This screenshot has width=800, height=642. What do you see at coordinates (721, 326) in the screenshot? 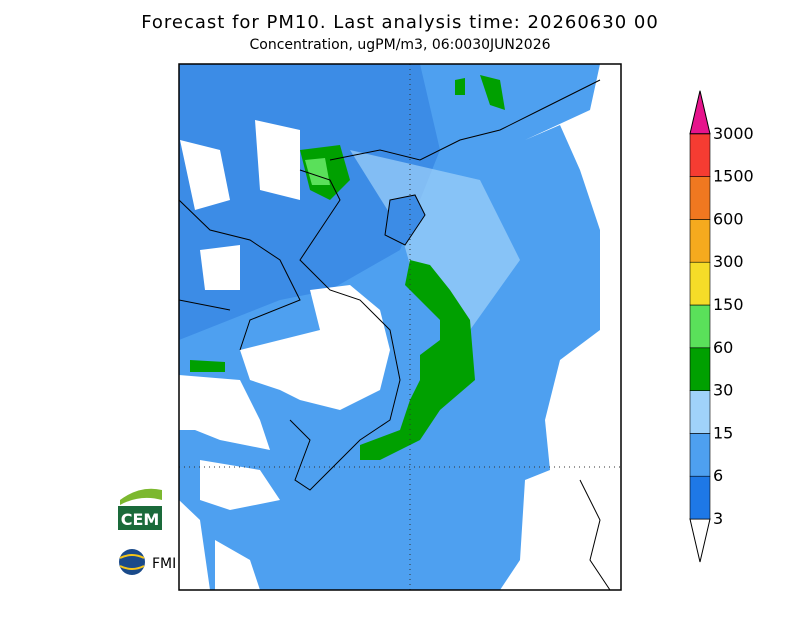
I see `colorbar: 3 6 15 30 60 150 300 600 1500 3000` at bounding box center [721, 326].